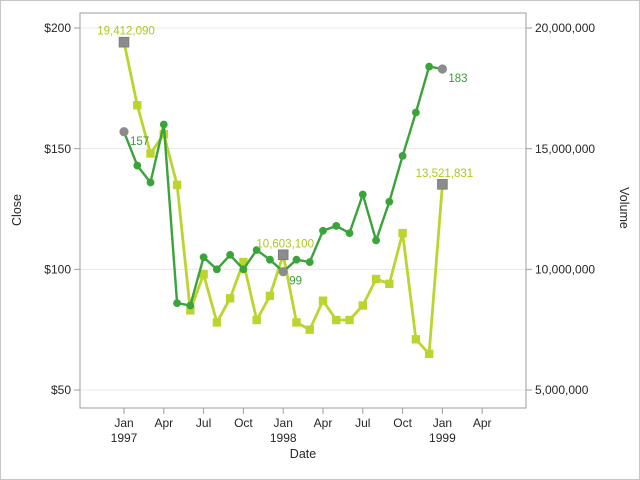 Image resolution: width=640 pixels, height=480 pixels. Describe the element at coordinates (57, 149) in the screenshot. I see `y-left-tick-label: $150` at that location.